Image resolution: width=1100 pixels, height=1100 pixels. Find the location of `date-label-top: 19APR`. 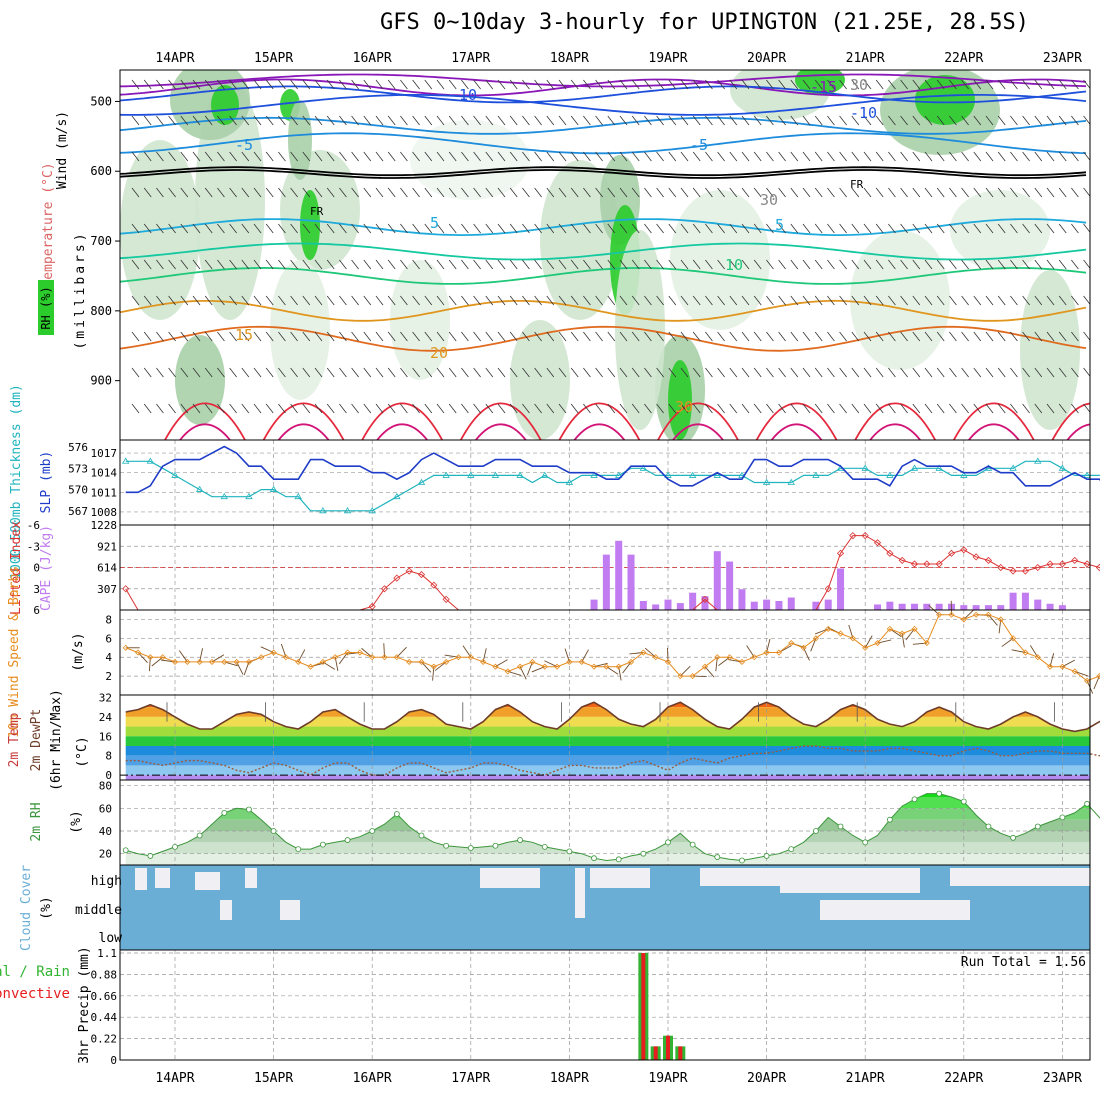

date-label-top: 19APR is located at coordinates (667, 58).